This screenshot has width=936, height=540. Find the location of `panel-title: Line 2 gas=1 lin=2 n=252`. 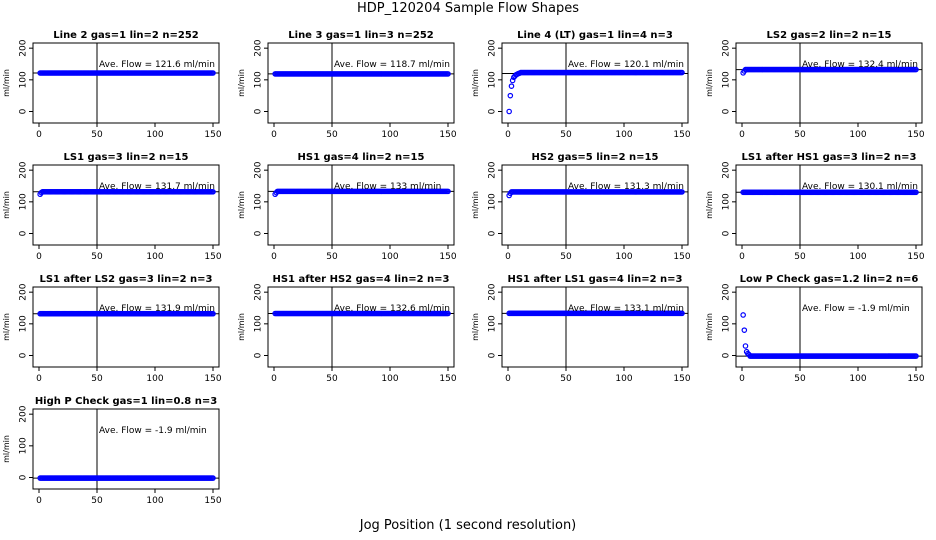

panel-title: Line 2 gas=1 lin=2 n=252 is located at coordinates (126, 35).